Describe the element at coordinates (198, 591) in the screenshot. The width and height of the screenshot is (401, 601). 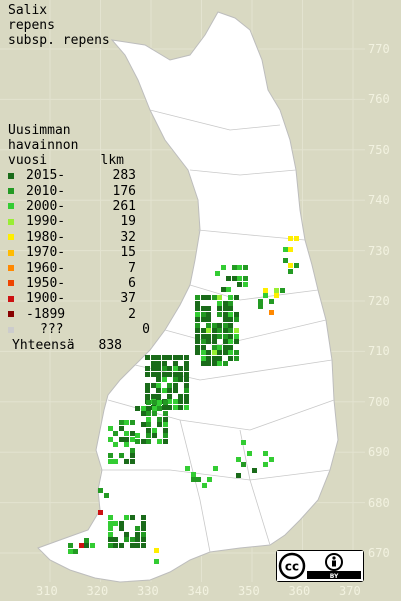
I see `x-tick-label: 340` at that location.